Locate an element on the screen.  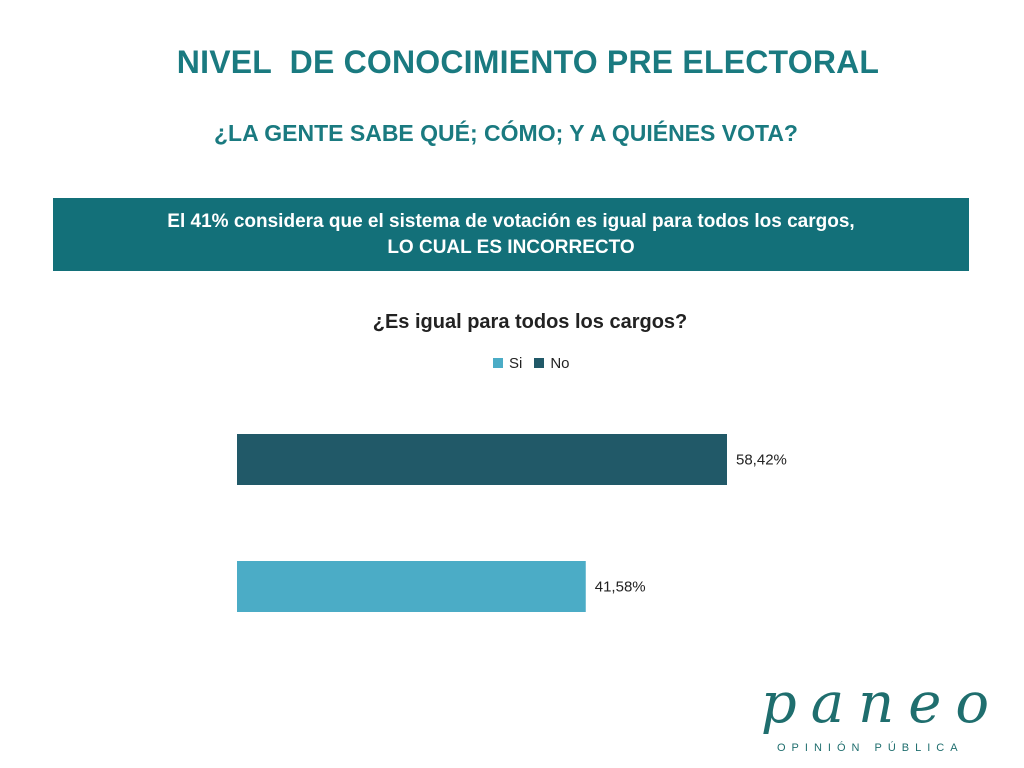
legend-item-no: No is located at coordinates (552, 363).